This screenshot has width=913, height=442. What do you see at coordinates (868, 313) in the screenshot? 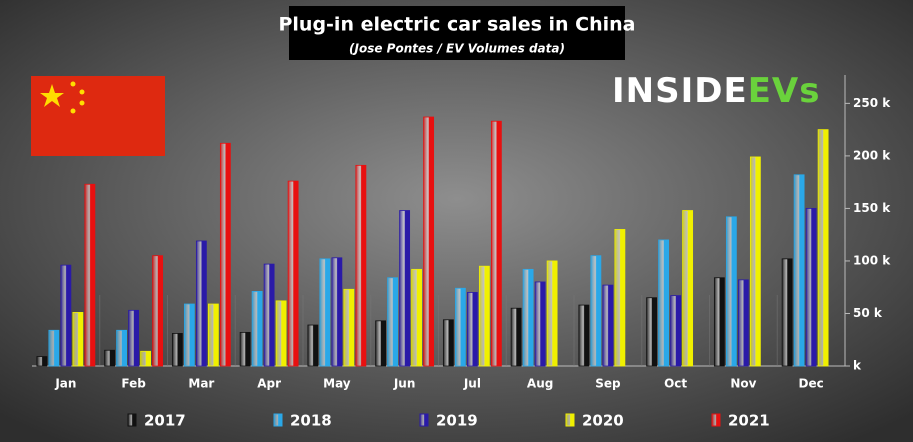
I see `y-tick-label: 50 k` at bounding box center [868, 313].